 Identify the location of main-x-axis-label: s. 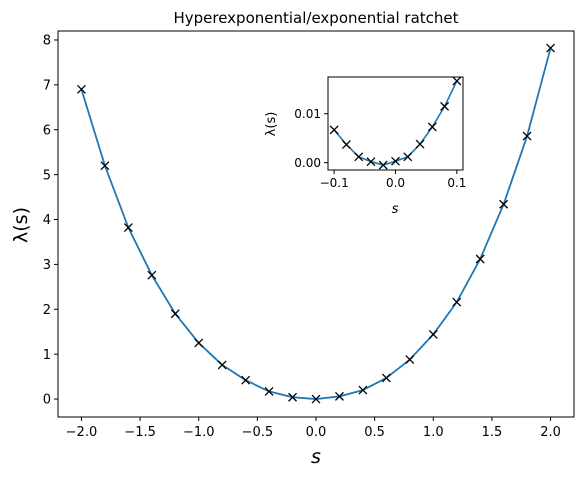
(316, 457).